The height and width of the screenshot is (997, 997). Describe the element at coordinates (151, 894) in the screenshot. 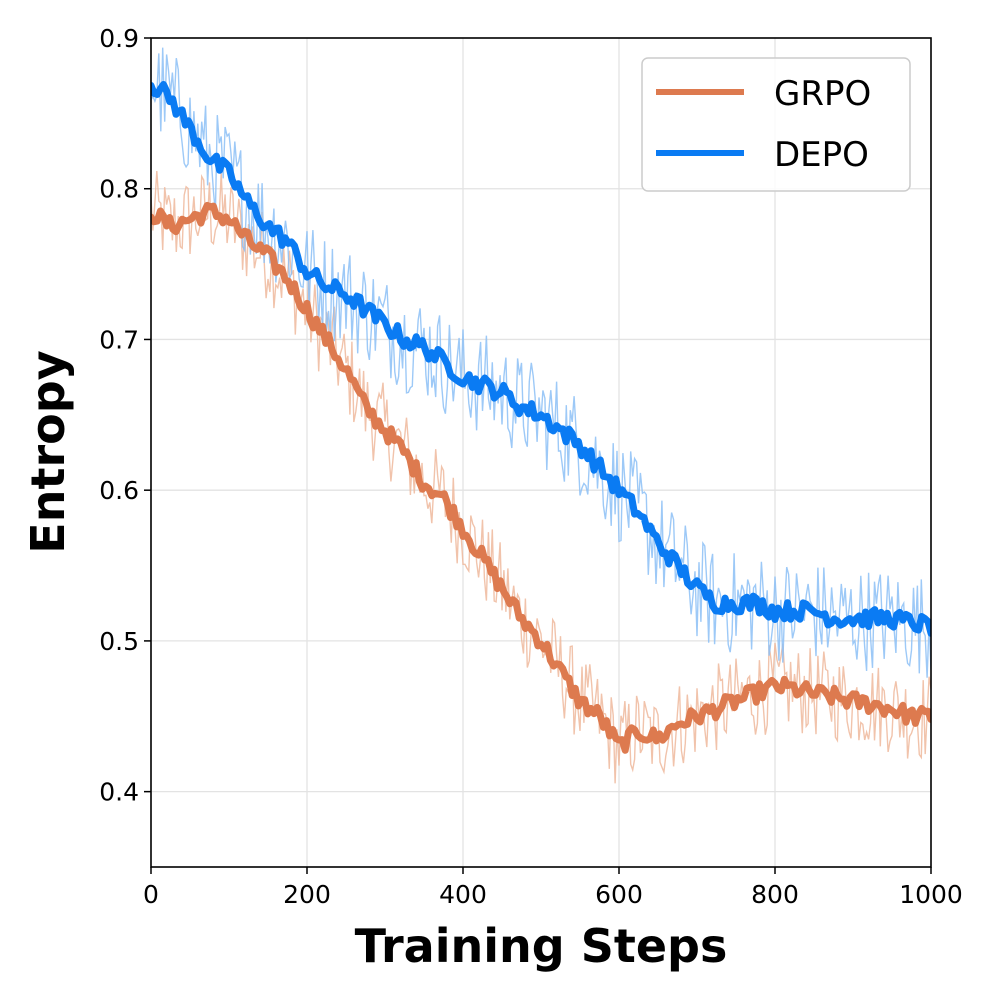

I see `x-tick-label: 0` at that location.